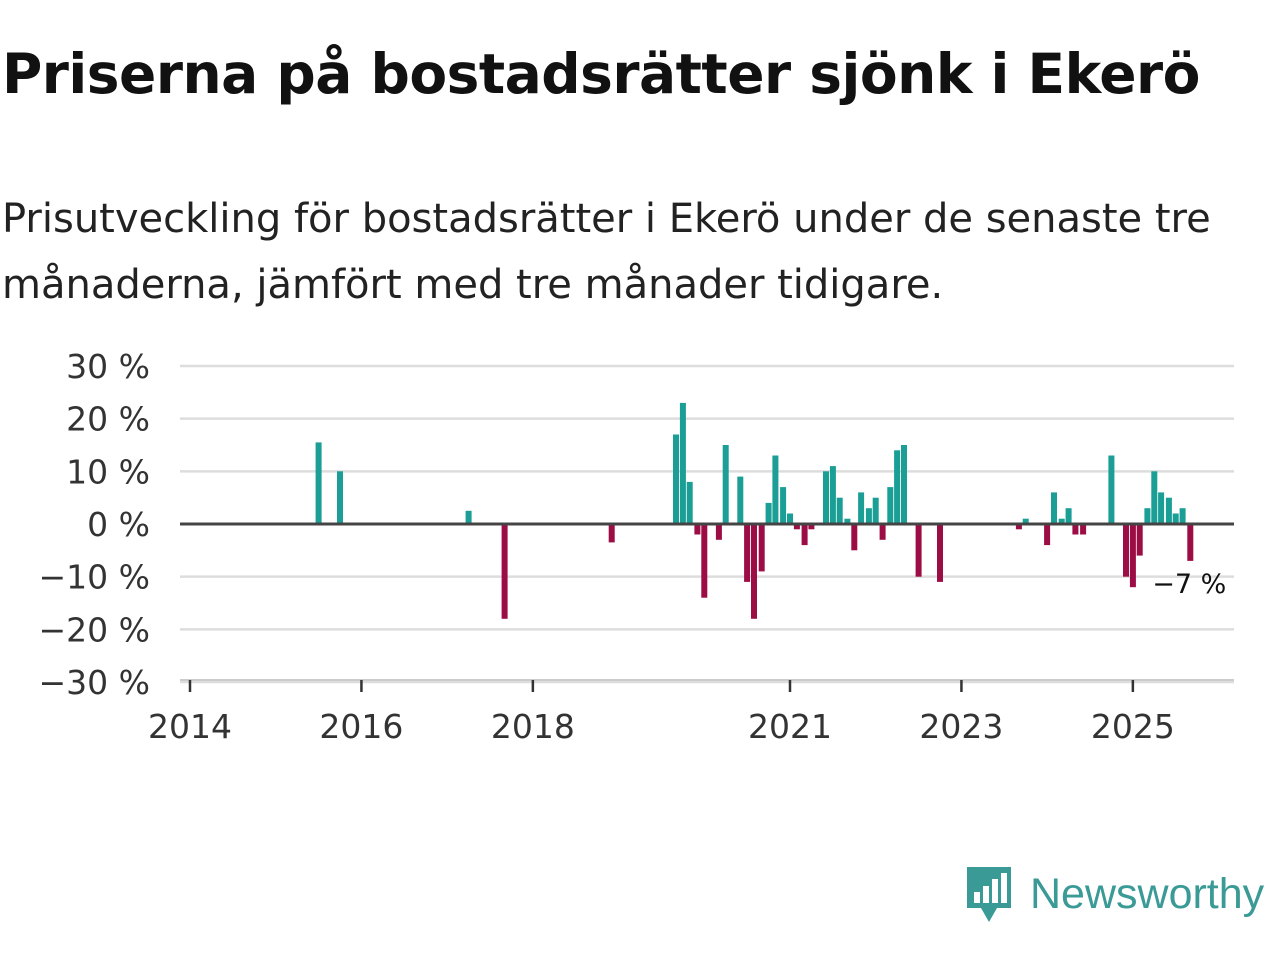 The width and height of the screenshot is (1280, 960). What do you see at coordinates (707, 607) in the screenshot?
I see `axes` at bounding box center [707, 607].